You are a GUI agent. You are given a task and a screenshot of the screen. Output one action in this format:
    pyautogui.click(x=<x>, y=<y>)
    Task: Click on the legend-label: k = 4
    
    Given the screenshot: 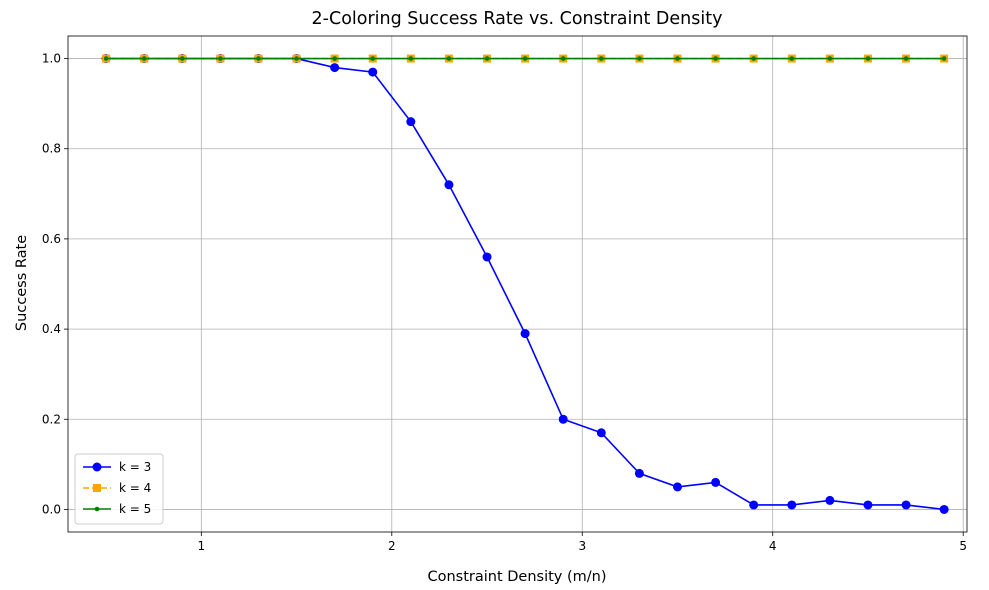 What is the action you would take?
    pyautogui.click(x=135, y=488)
    